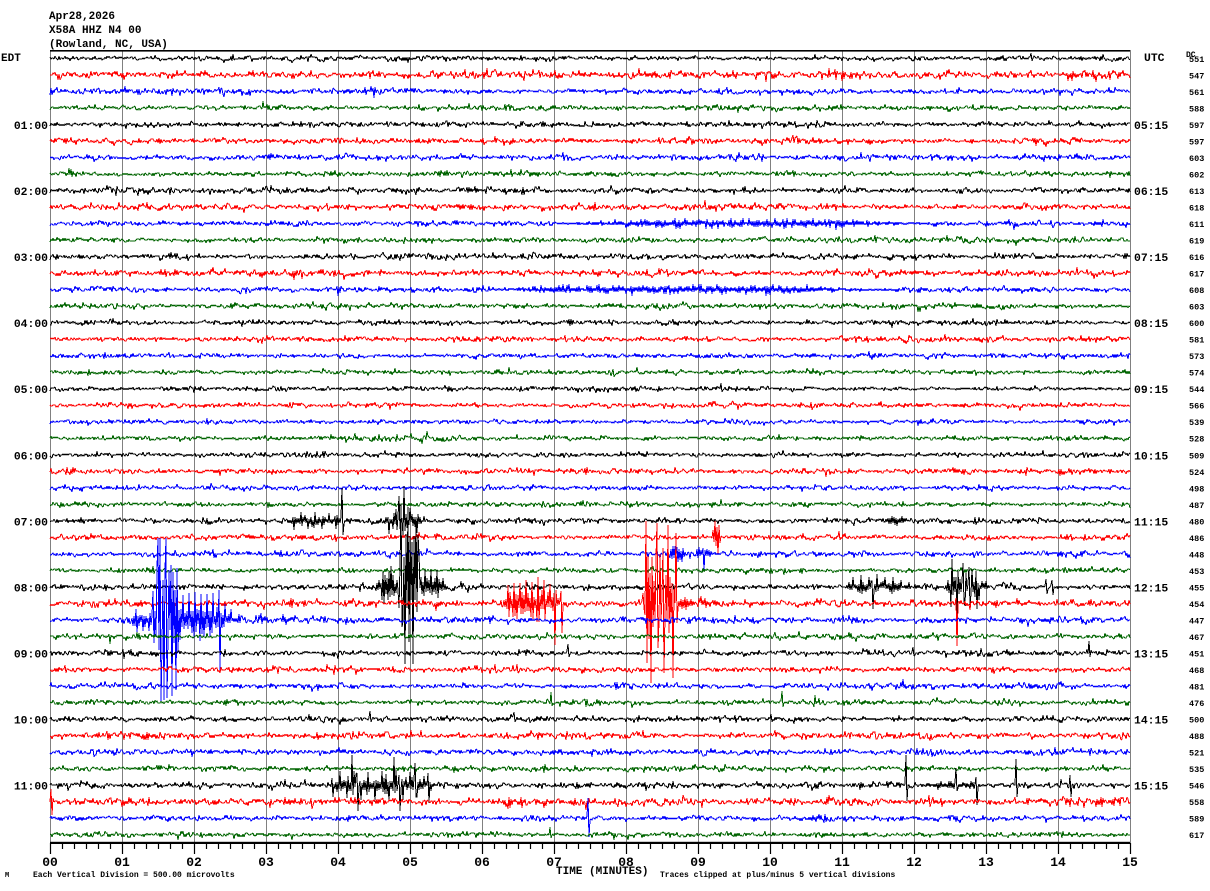  Describe the element at coordinates (95, 31) in the screenshot. I see `svg-text: X58A HHZ N4 00` at that location.